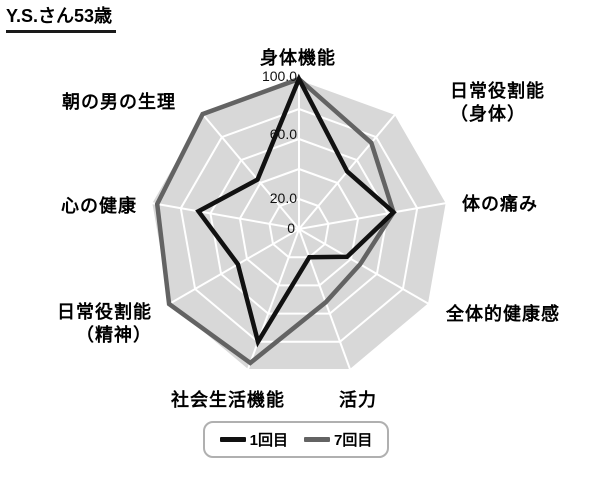 This screenshot has height=483, width=600. Describe the element at coordinates (291, 228) in the screenshot. I see `tick-label-0: 0` at that location.